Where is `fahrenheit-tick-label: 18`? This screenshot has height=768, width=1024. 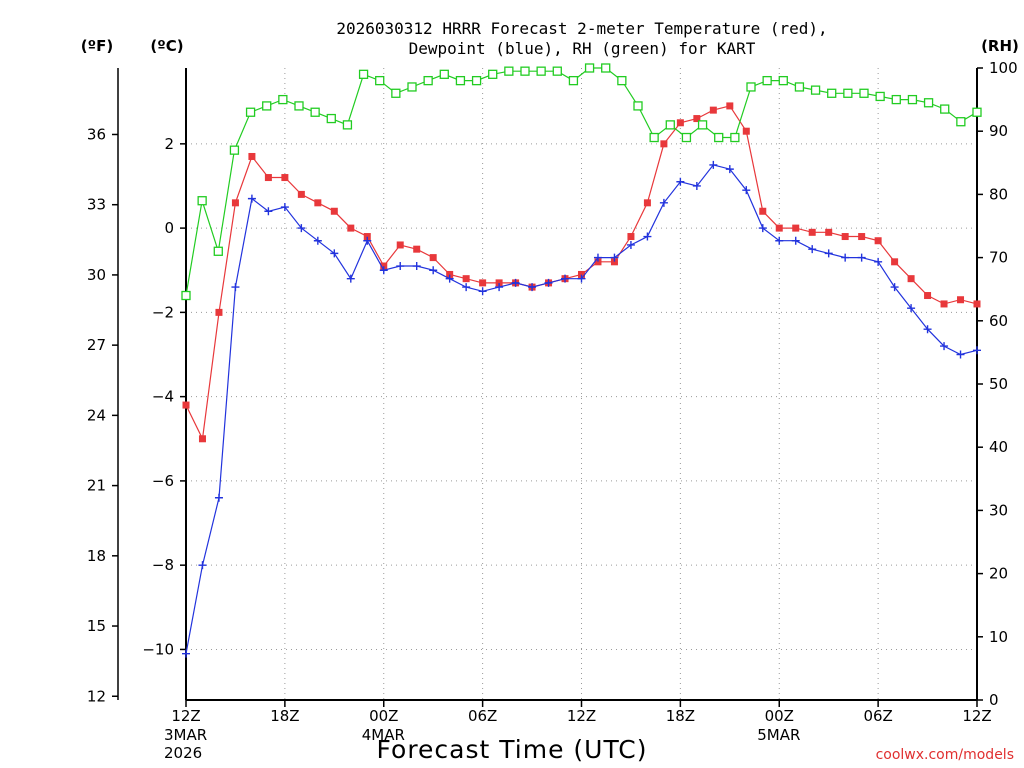
fahrenheit-tick-label: 18 is located at coordinates (96, 556).